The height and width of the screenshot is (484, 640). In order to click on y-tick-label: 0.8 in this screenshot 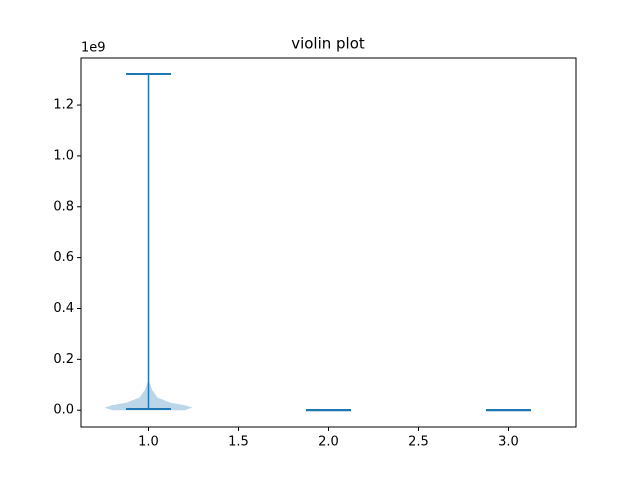, I will do `click(63, 206)`.